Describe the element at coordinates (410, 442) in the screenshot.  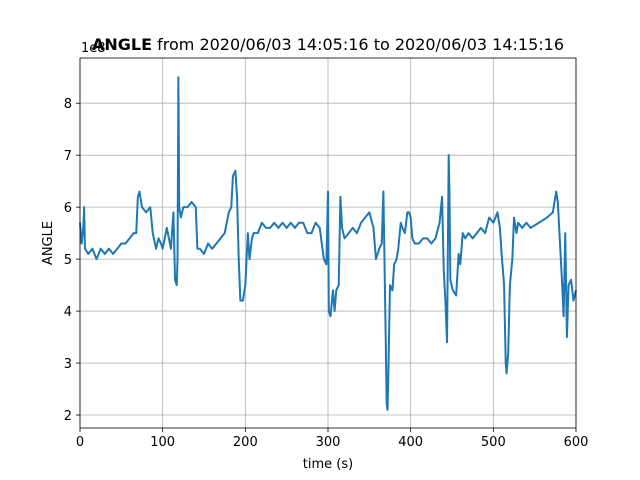
I see `x-tick-label: 400` at that location.